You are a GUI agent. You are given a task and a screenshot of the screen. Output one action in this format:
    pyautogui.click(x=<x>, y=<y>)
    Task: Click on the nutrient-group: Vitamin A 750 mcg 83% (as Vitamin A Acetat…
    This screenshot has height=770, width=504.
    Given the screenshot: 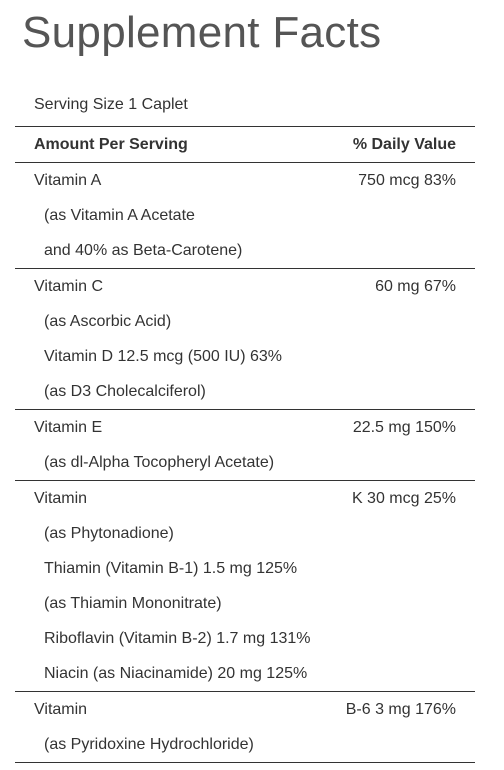 What is the action you would take?
    pyautogui.click(x=245, y=216)
    